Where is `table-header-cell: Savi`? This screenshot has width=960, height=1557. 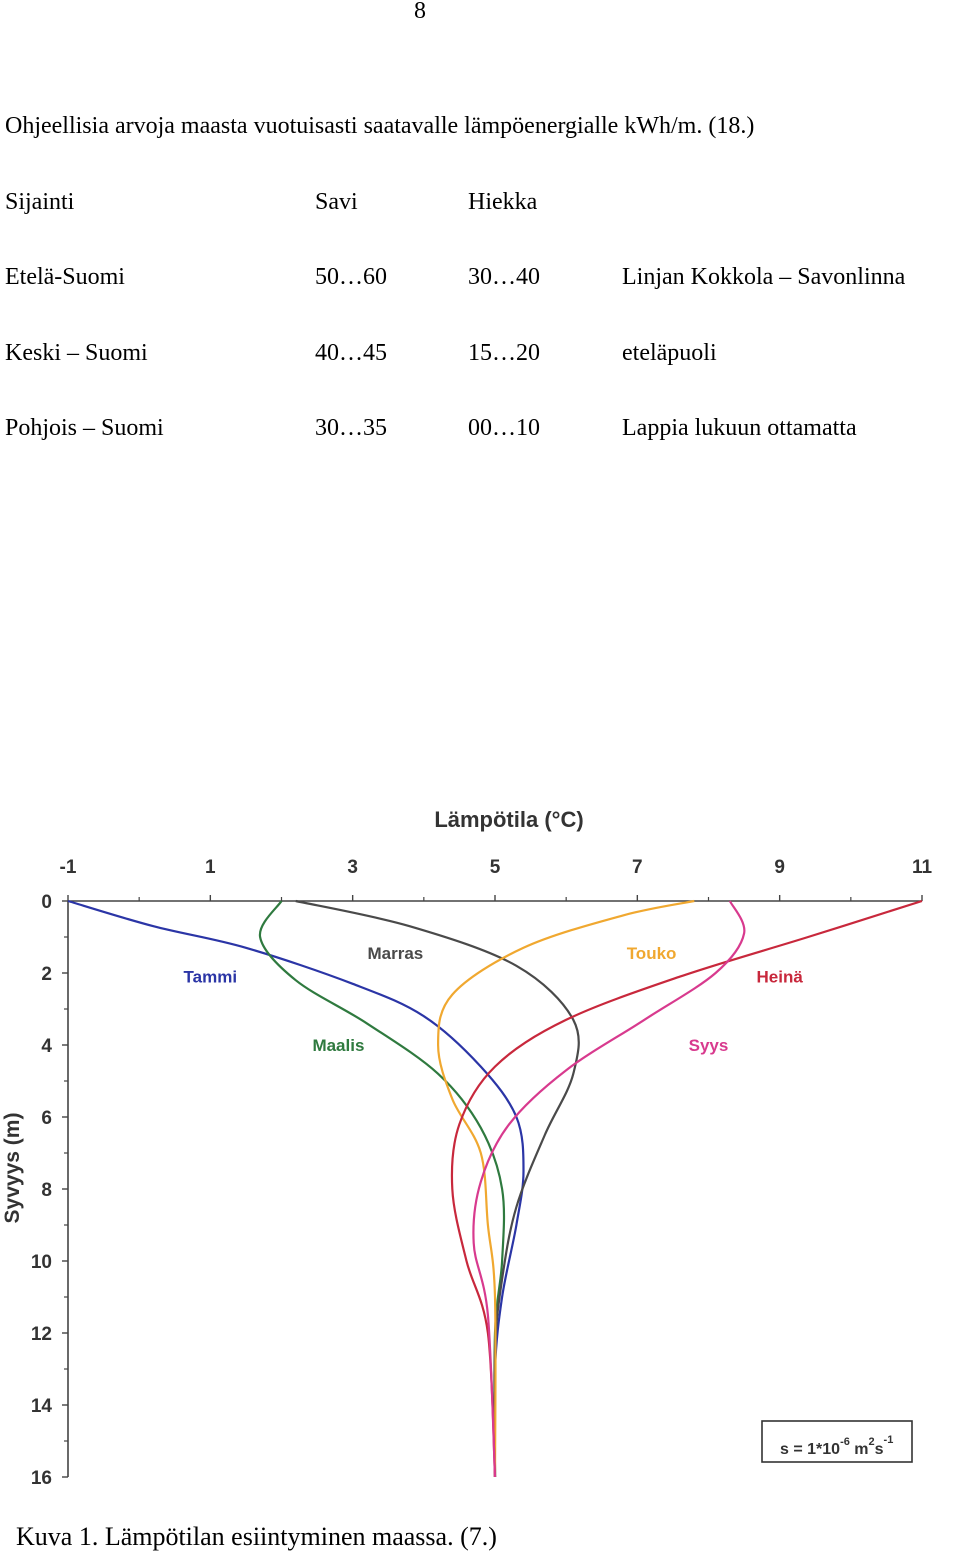
table-header-cell: Savi is located at coordinates (336, 202).